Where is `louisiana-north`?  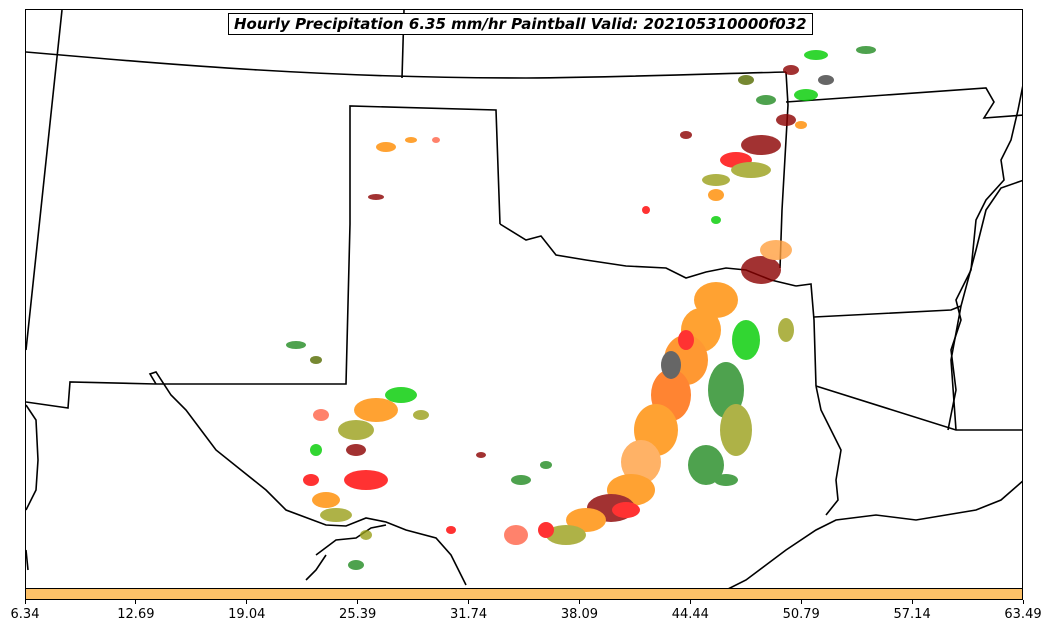 louisiana-north is located at coordinates (918, 408).